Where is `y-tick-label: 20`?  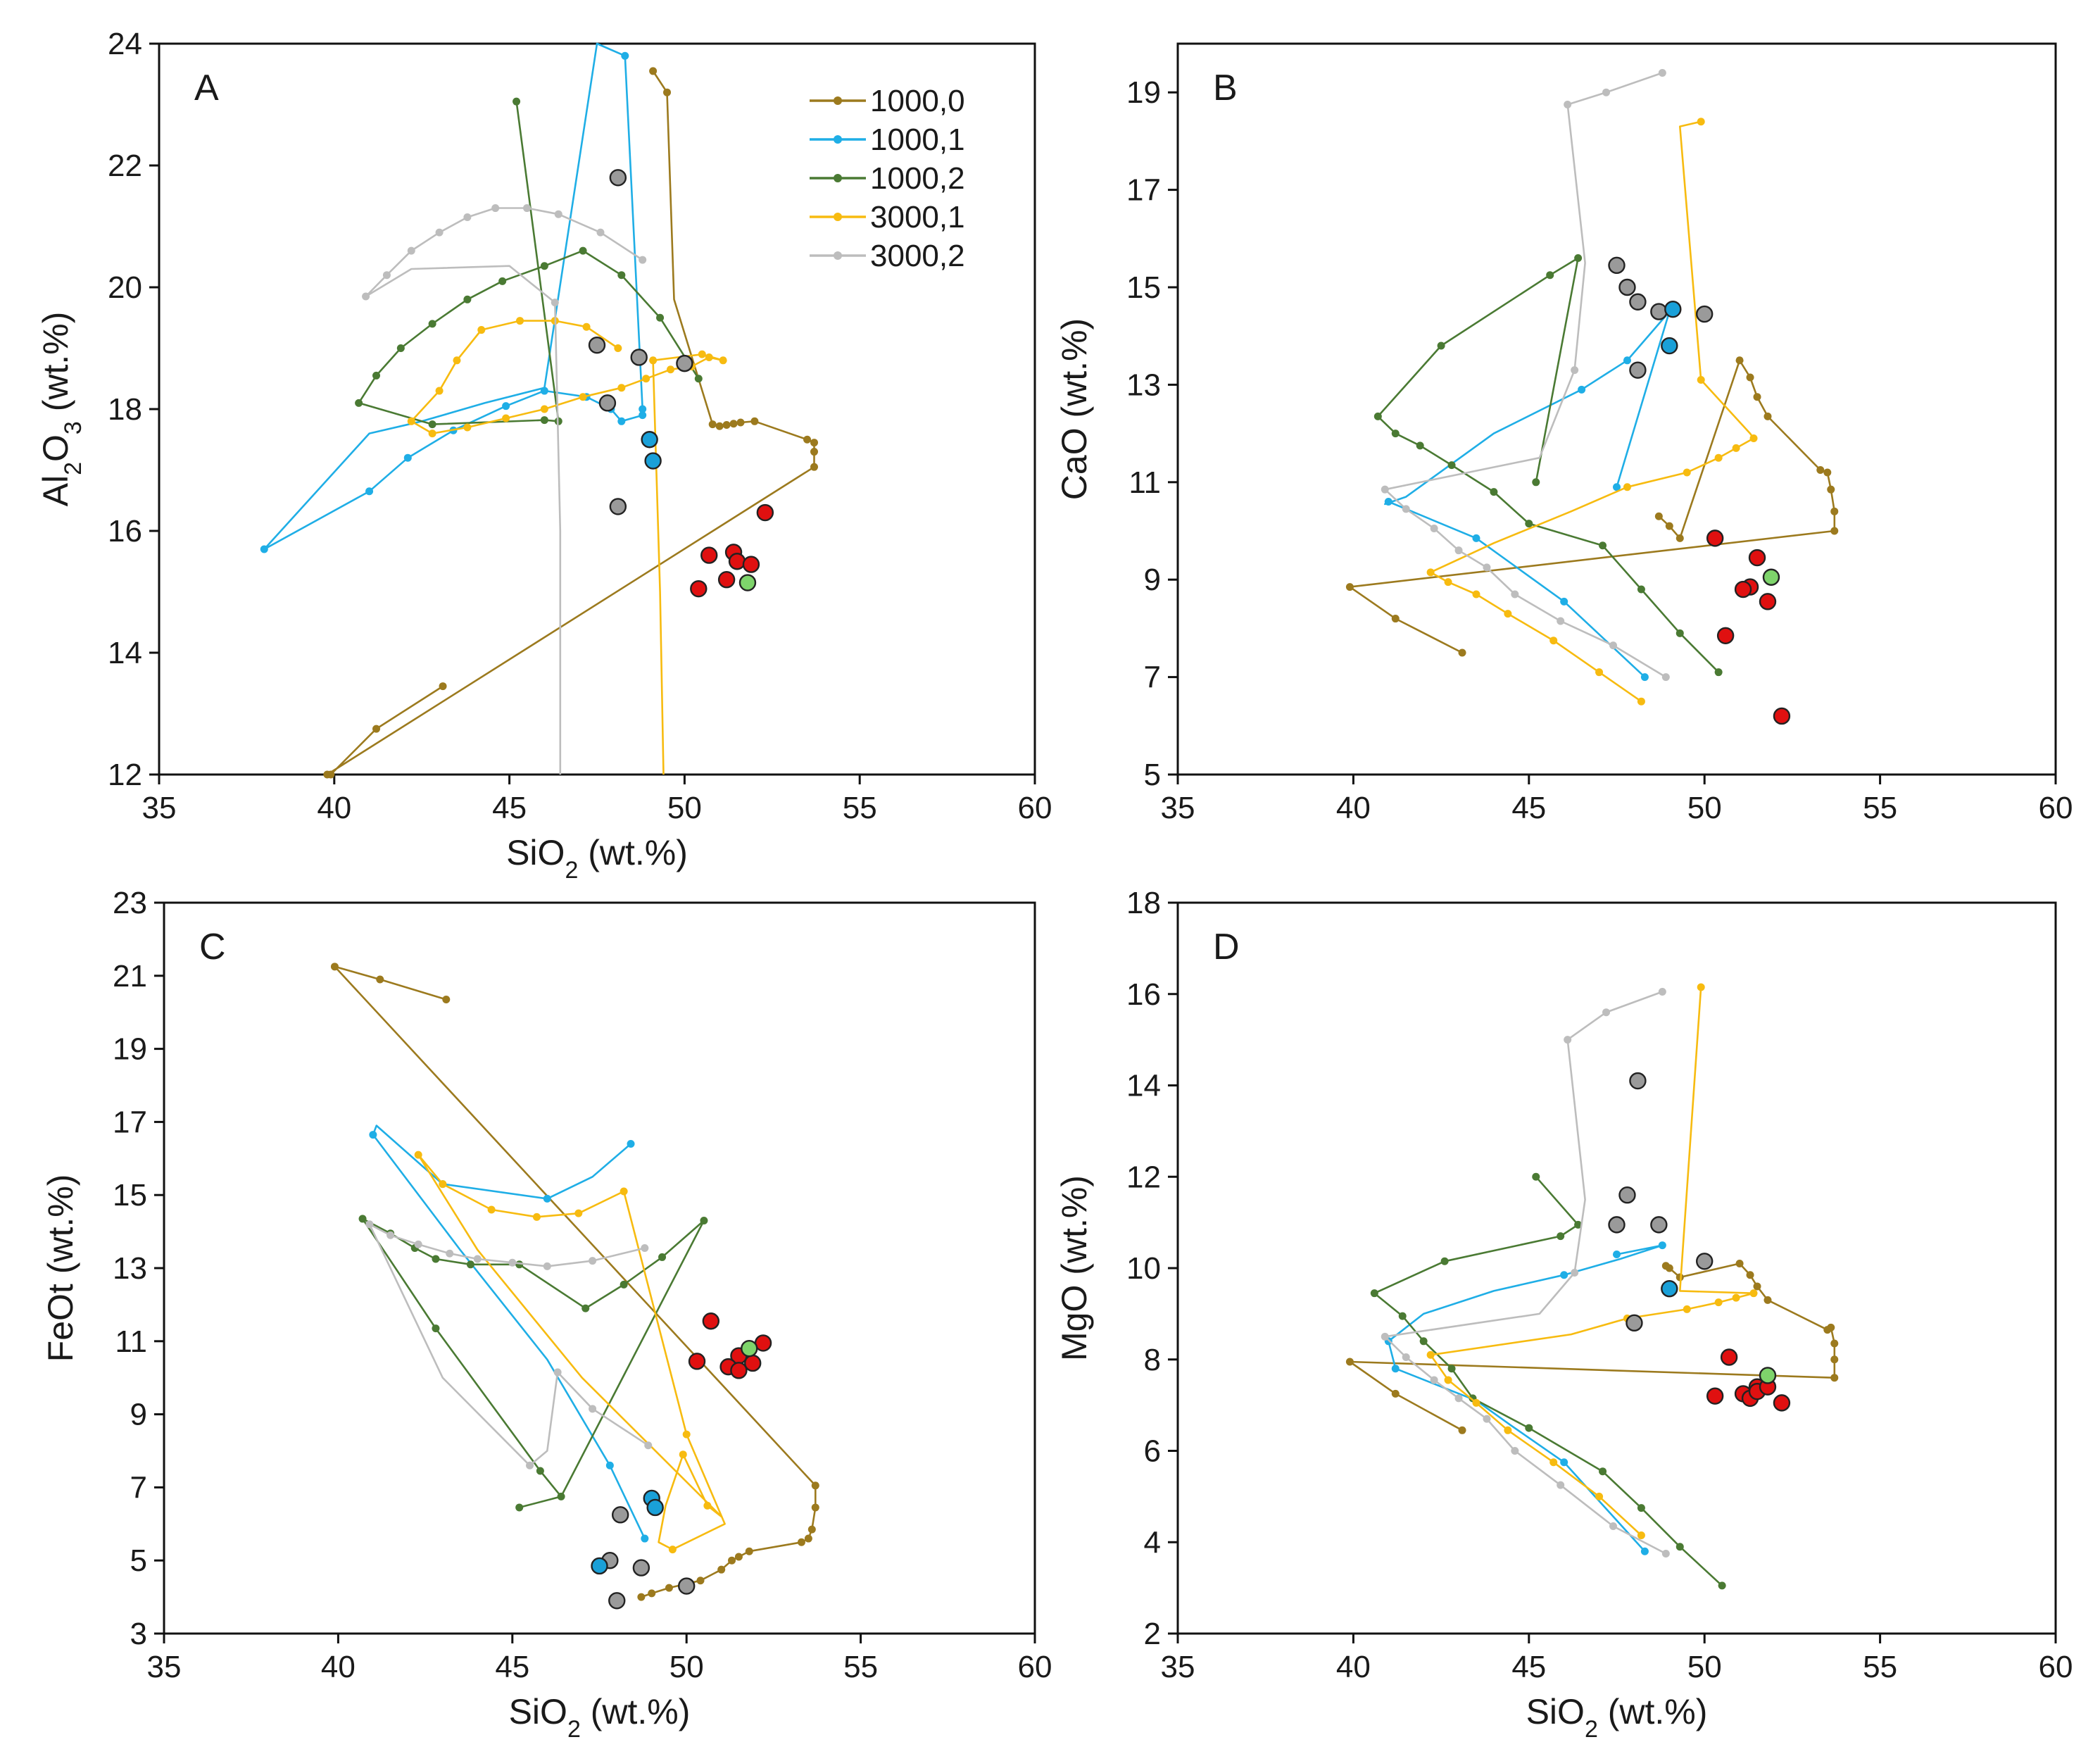 y-tick-label: 20 is located at coordinates (125, 287).